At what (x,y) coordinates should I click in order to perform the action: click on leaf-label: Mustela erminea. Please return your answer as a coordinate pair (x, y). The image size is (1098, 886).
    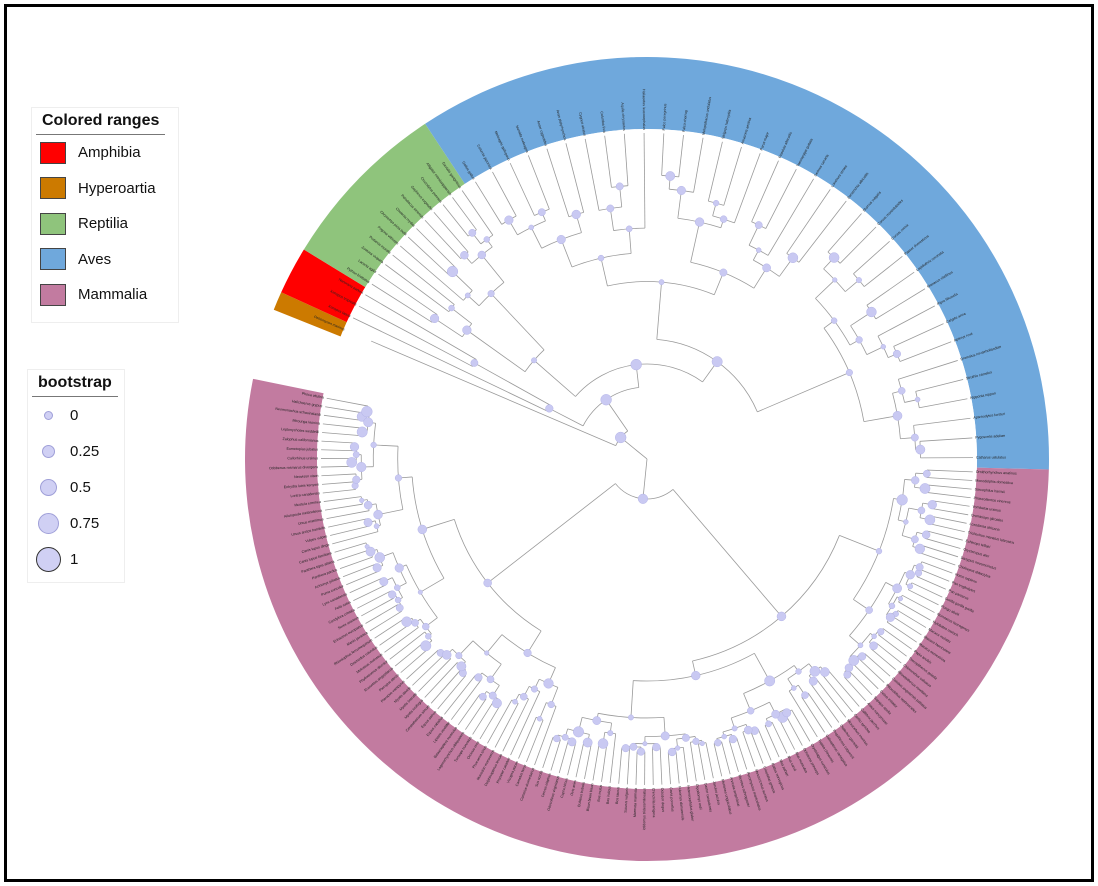
    Looking at the image, I should click on (307, 503).